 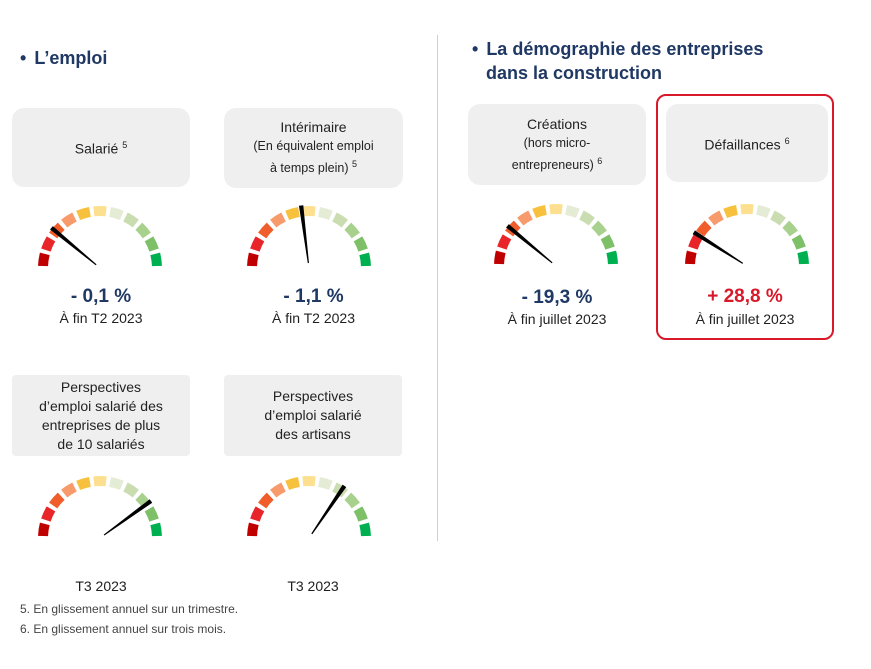 I want to click on gauge-creations, so click(x=556, y=234).